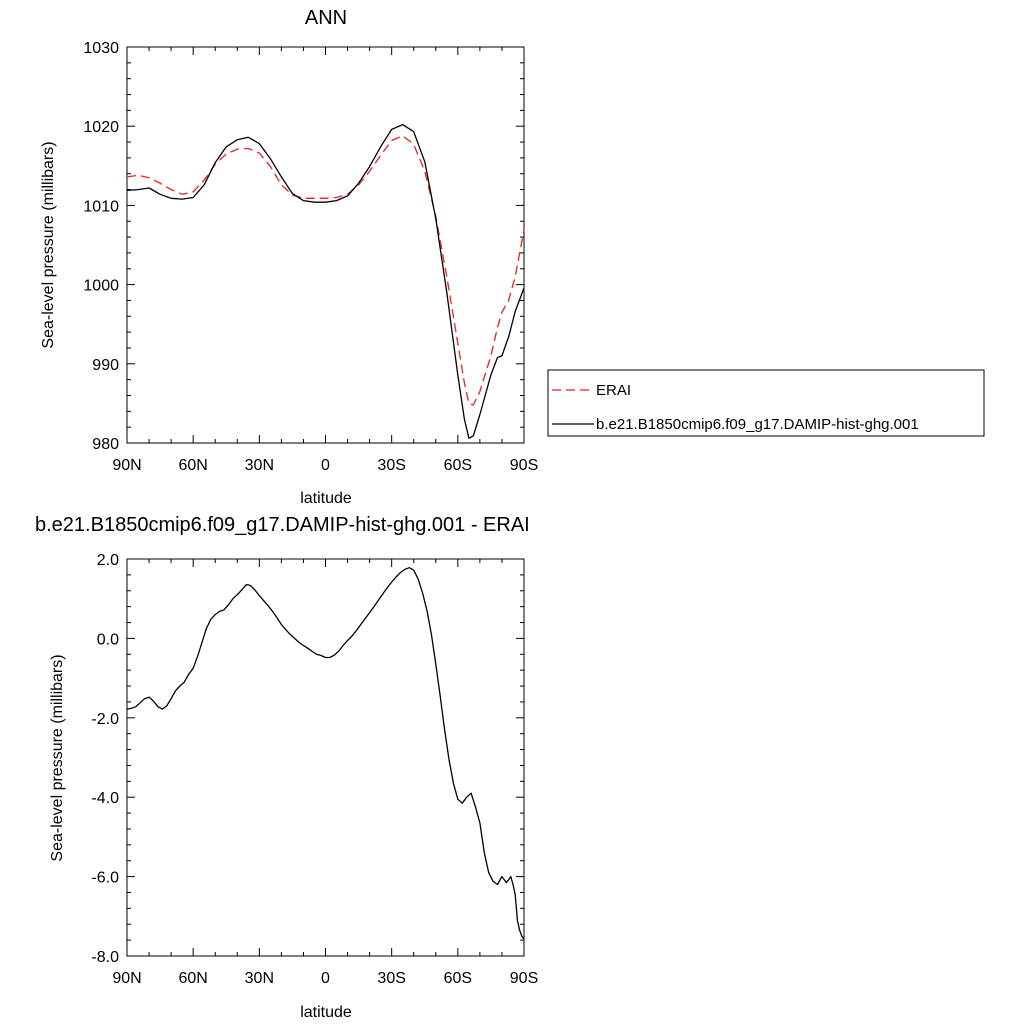  What do you see at coordinates (105, 444) in the screenshot?
I see `y-tick-label: 980` at bounding box center [105, 444].